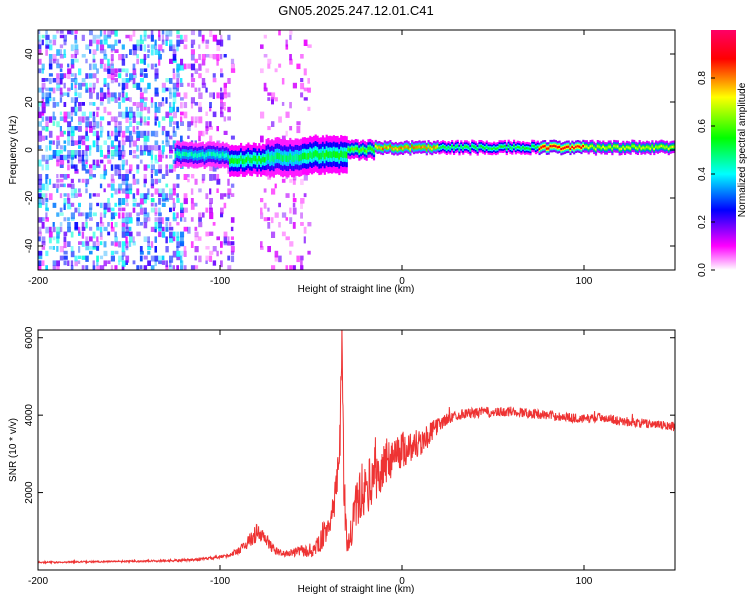  Describe the element at coordinates (29, 150) in the screenshot. I see `spectrogram-y-tick-label: 0` at that location.